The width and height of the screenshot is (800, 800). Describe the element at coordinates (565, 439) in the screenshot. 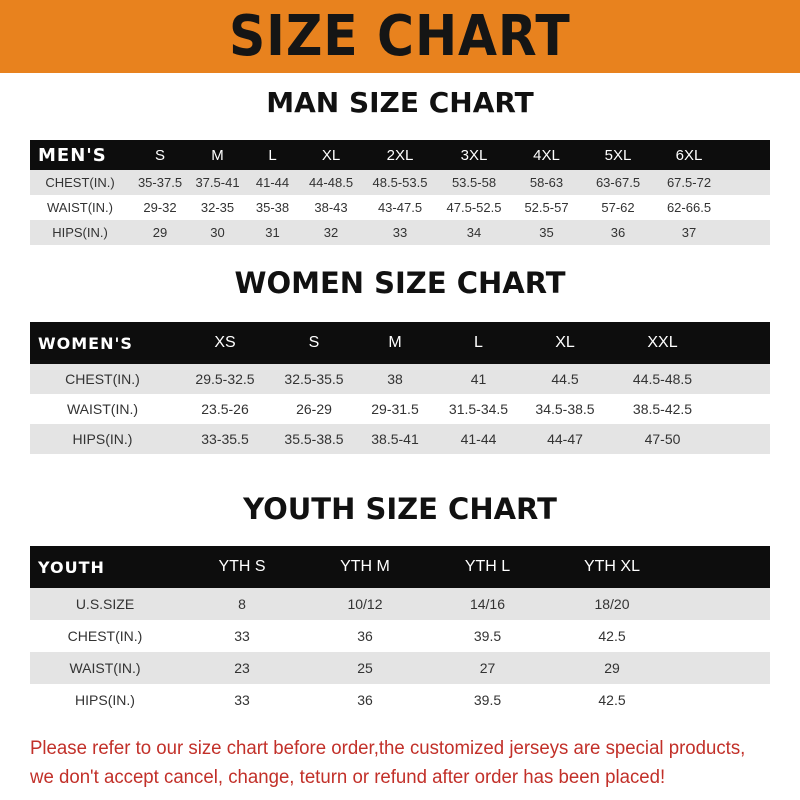

I see `measurement-cell: 44-47` at that location.